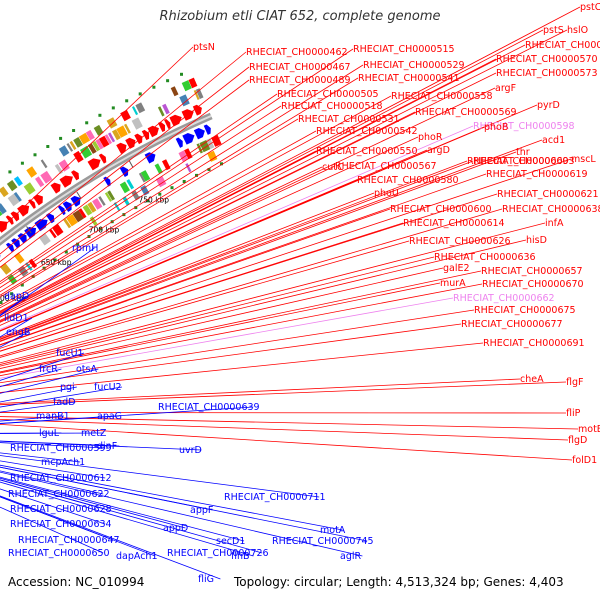 Image resolution: width=600 pixels, height=600 pixels. Describe the element at coordinates (548, 105) in the screenshot. I see `red-label: pyrD` at that location.